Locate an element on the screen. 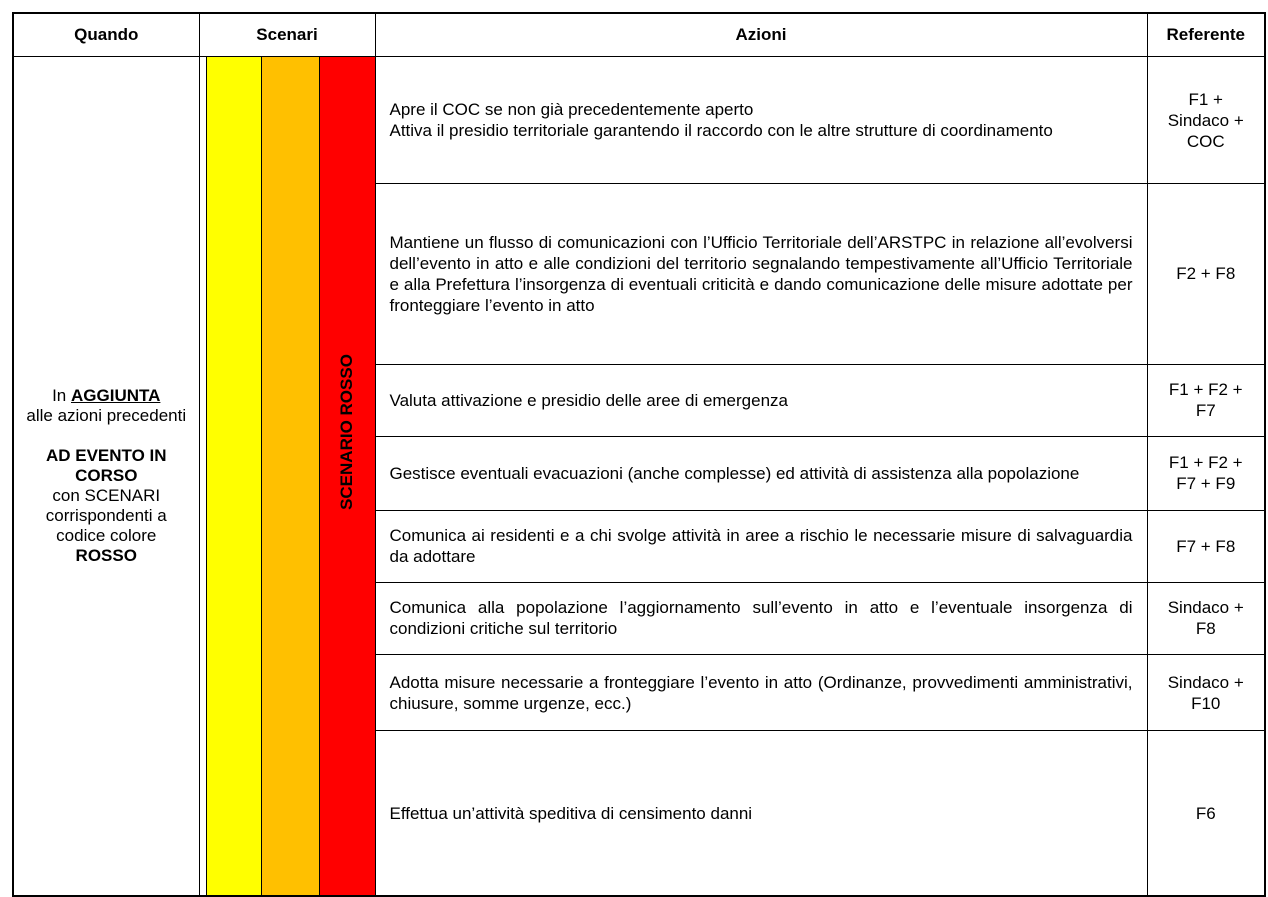  orange-band is located at coordinates (289, 476).